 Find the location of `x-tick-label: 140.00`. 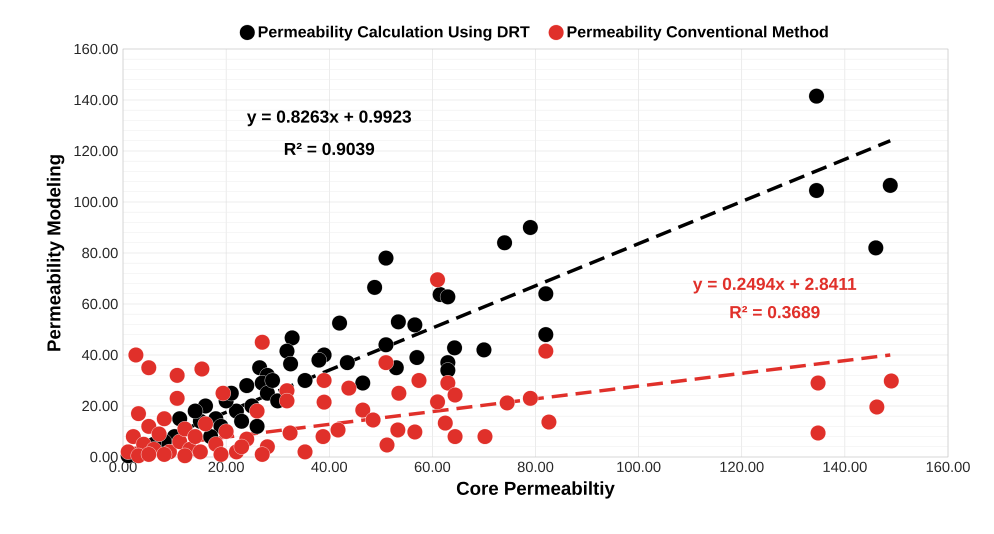

x-tick-label: 140.00 is located at coordinates (845, 467).